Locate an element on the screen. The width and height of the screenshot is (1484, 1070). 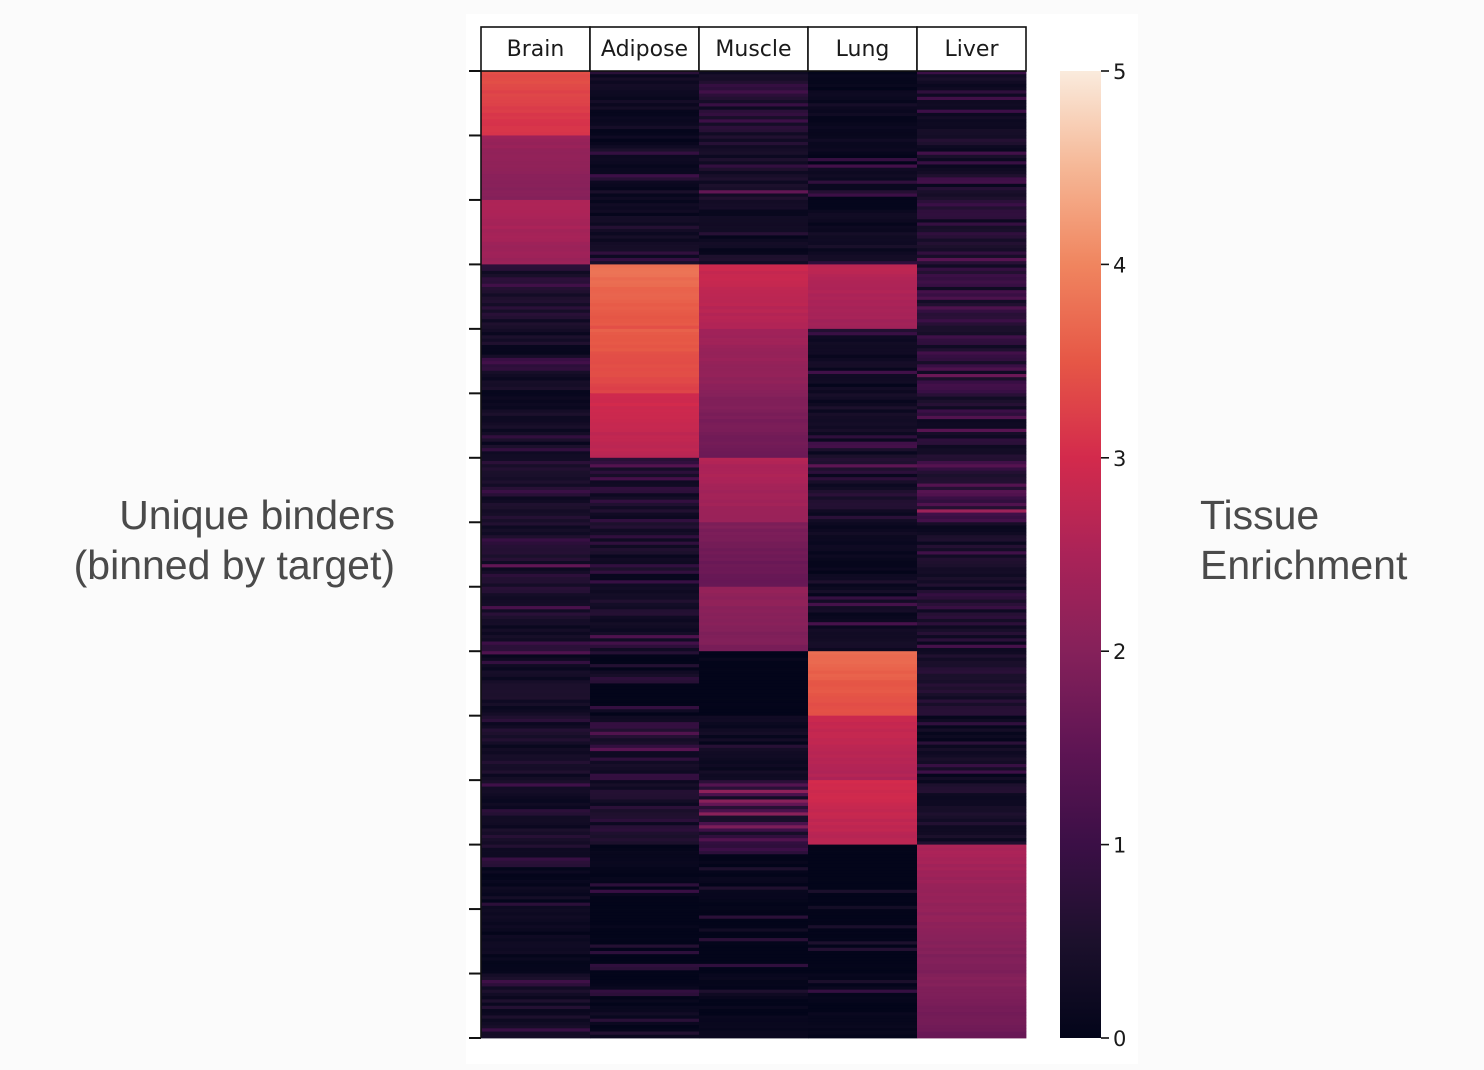
colorbar-tick-label: 5 is located at coordinates (1119, 72).